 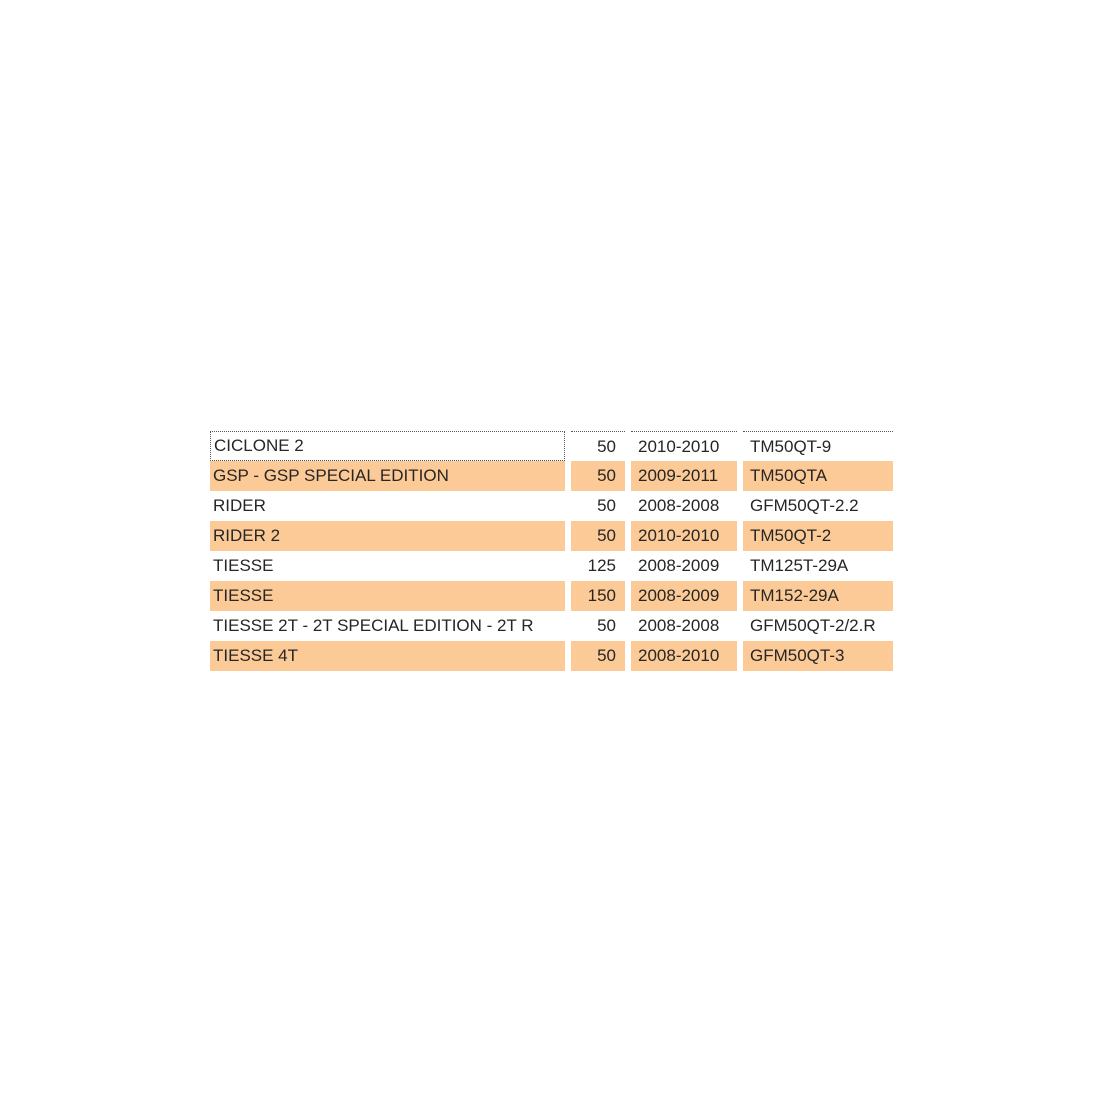 I want to click on model-cell: TIESSE 4T, so click(x=387, y=656).